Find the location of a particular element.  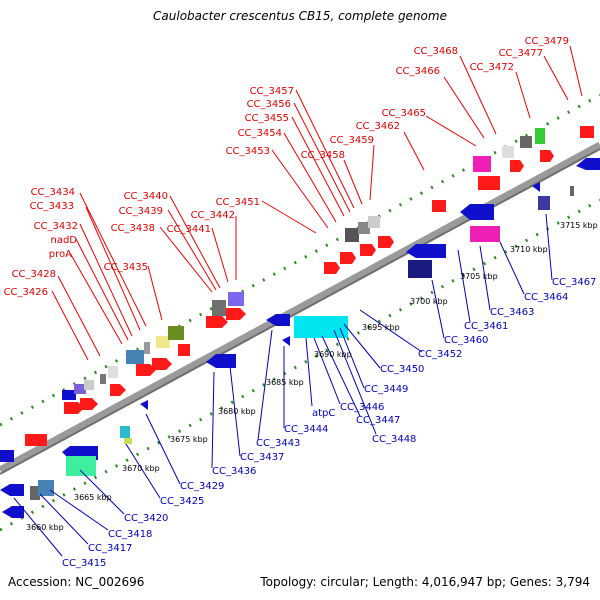

scale-label: 3680 kbp is located at coordinates (237, 411).